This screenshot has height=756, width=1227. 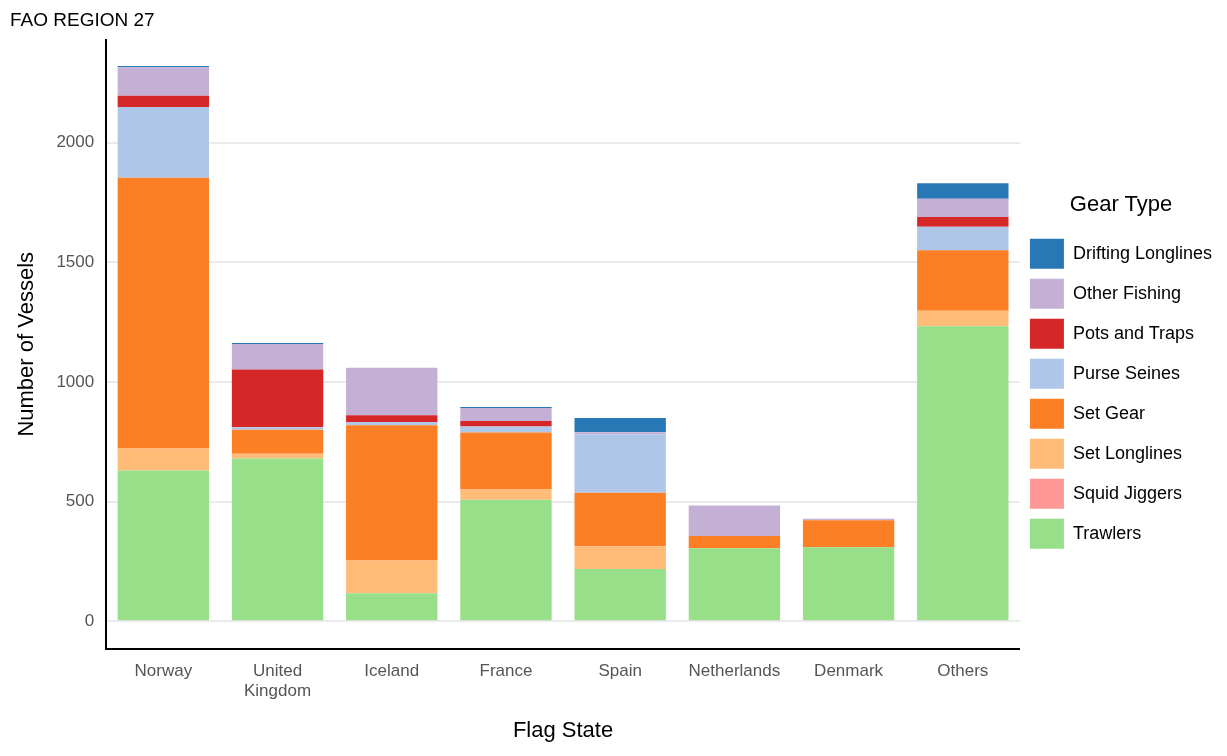 What do you see at coordinates (163, 670) in the screenshot?
I see `x-tick-label: Norway` at bounding box center [163, 670].